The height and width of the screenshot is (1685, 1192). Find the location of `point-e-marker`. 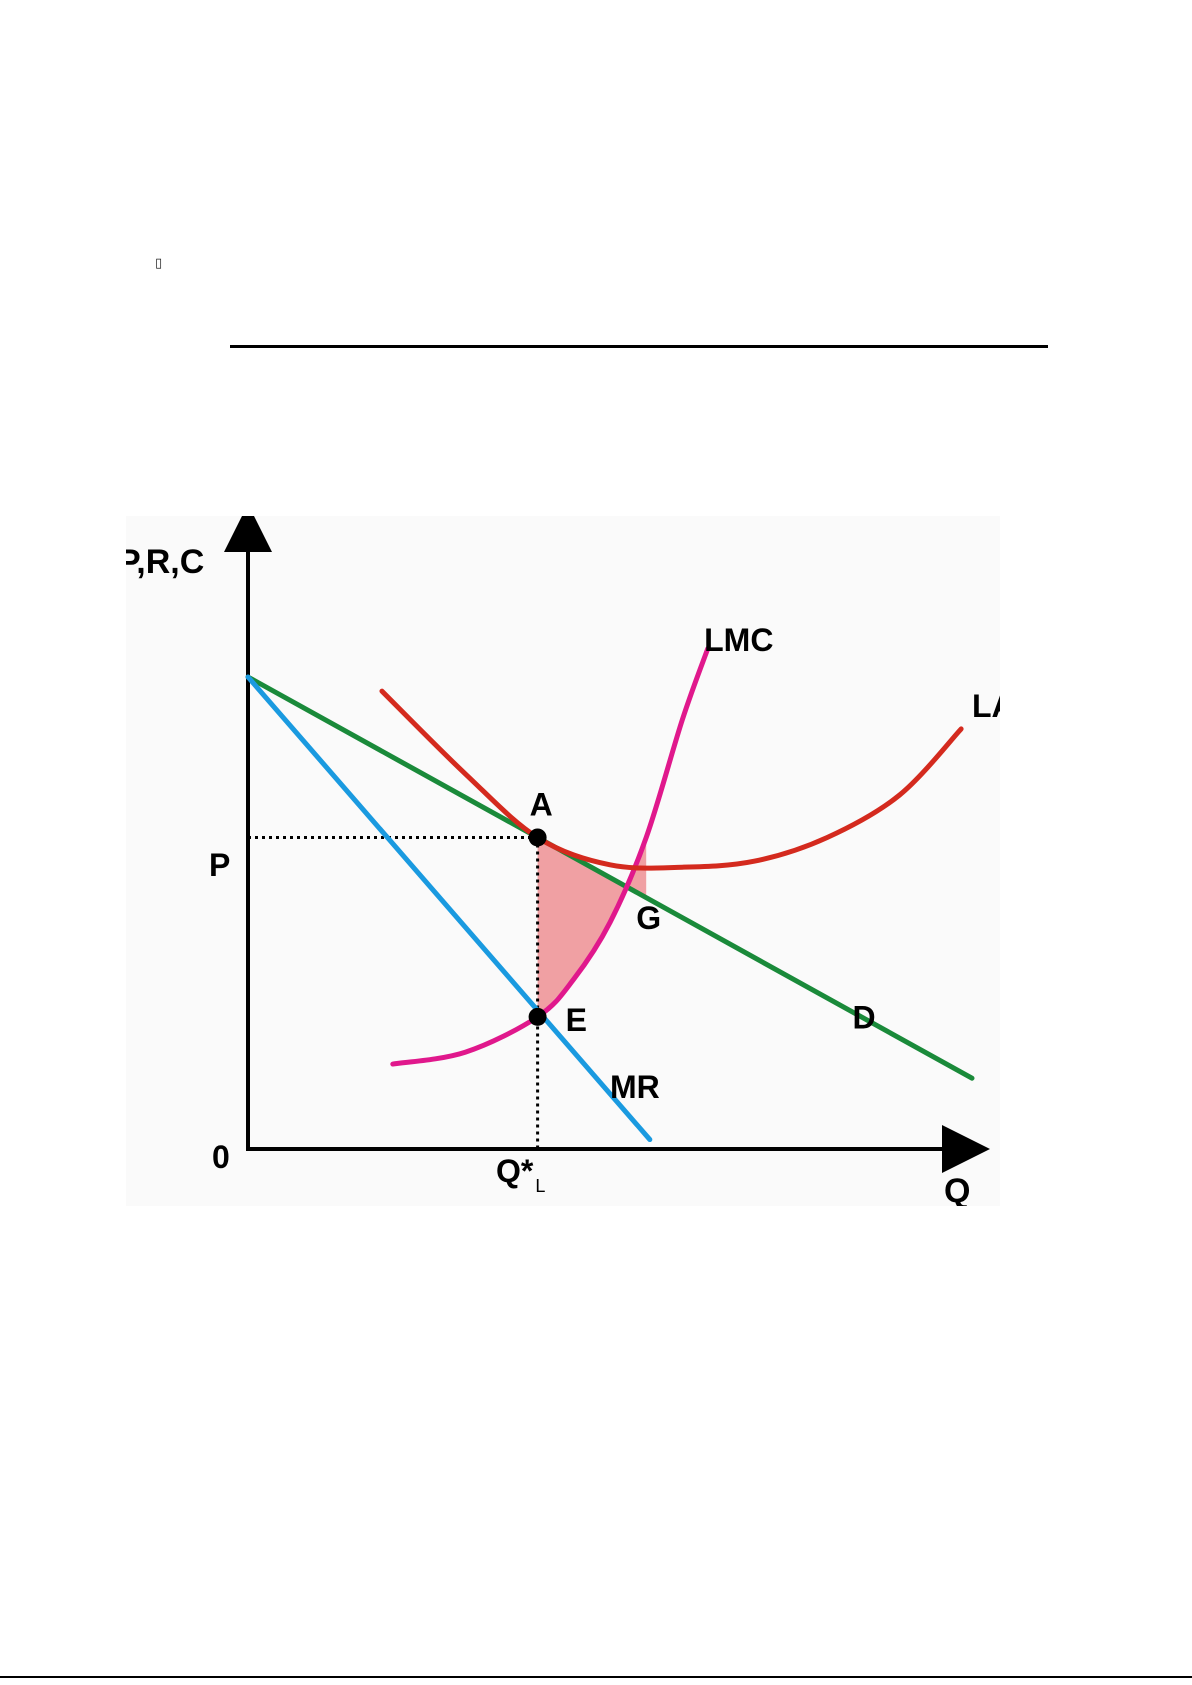

point-e-marker is located at coordinates (537, 1016).